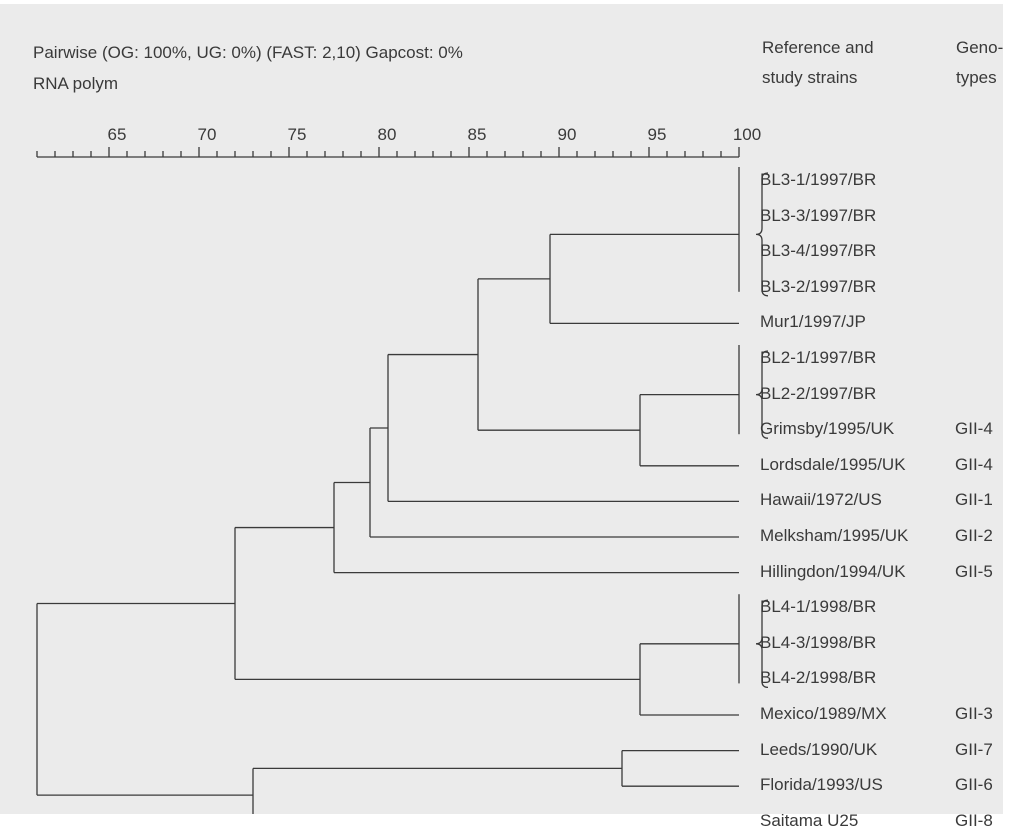  I want to click on scale-tick-label: 70, so click(207, 134).